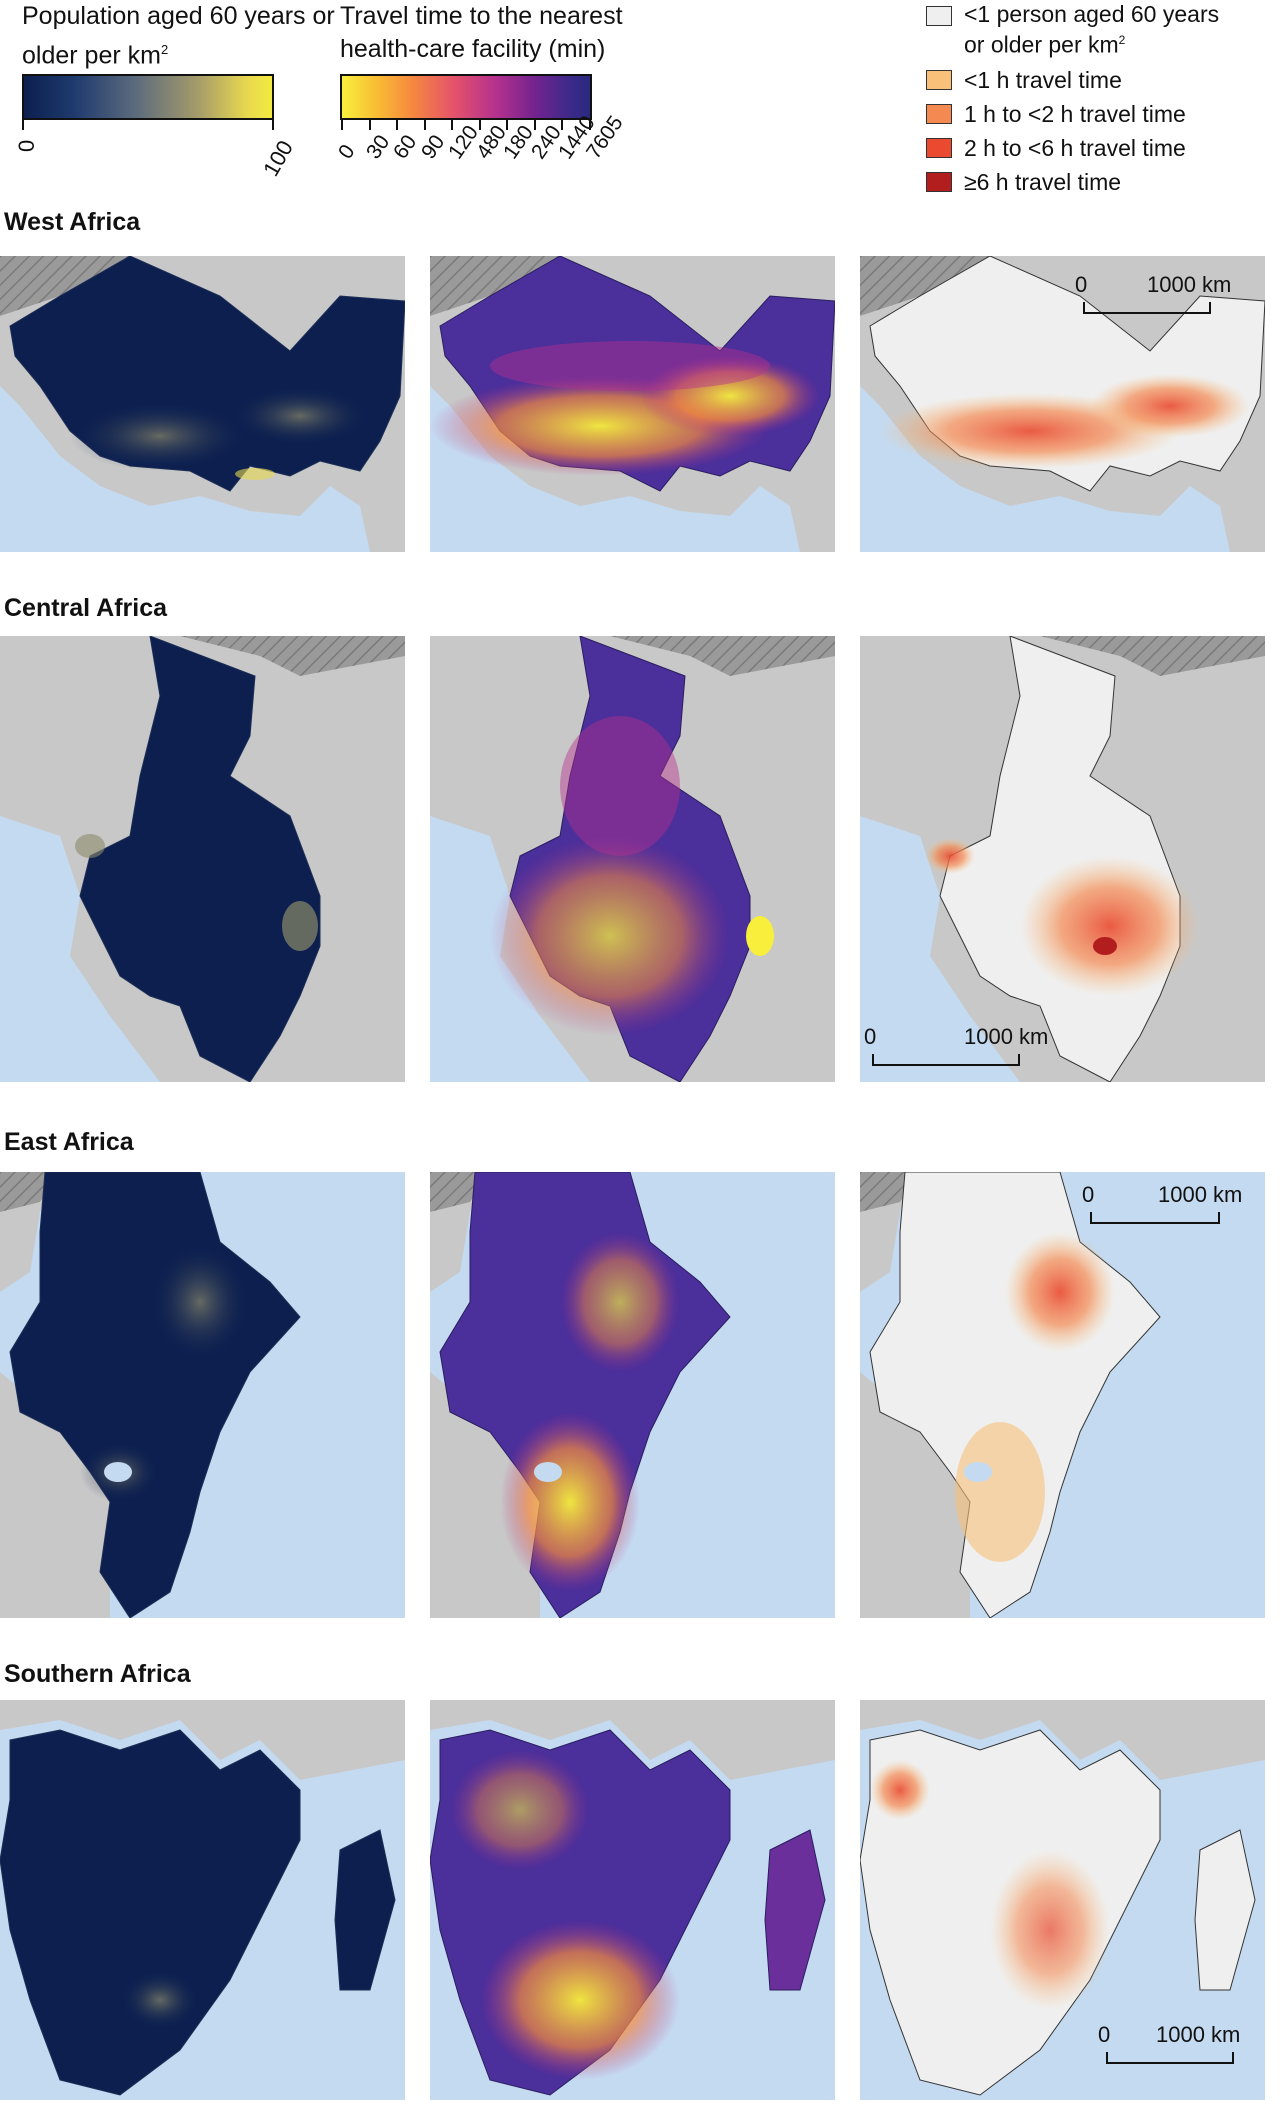  What do you see at coordinates (632, 1395) in the screenshot?
I see `map-east-africa-travel` at bounding box center [632, 1395].